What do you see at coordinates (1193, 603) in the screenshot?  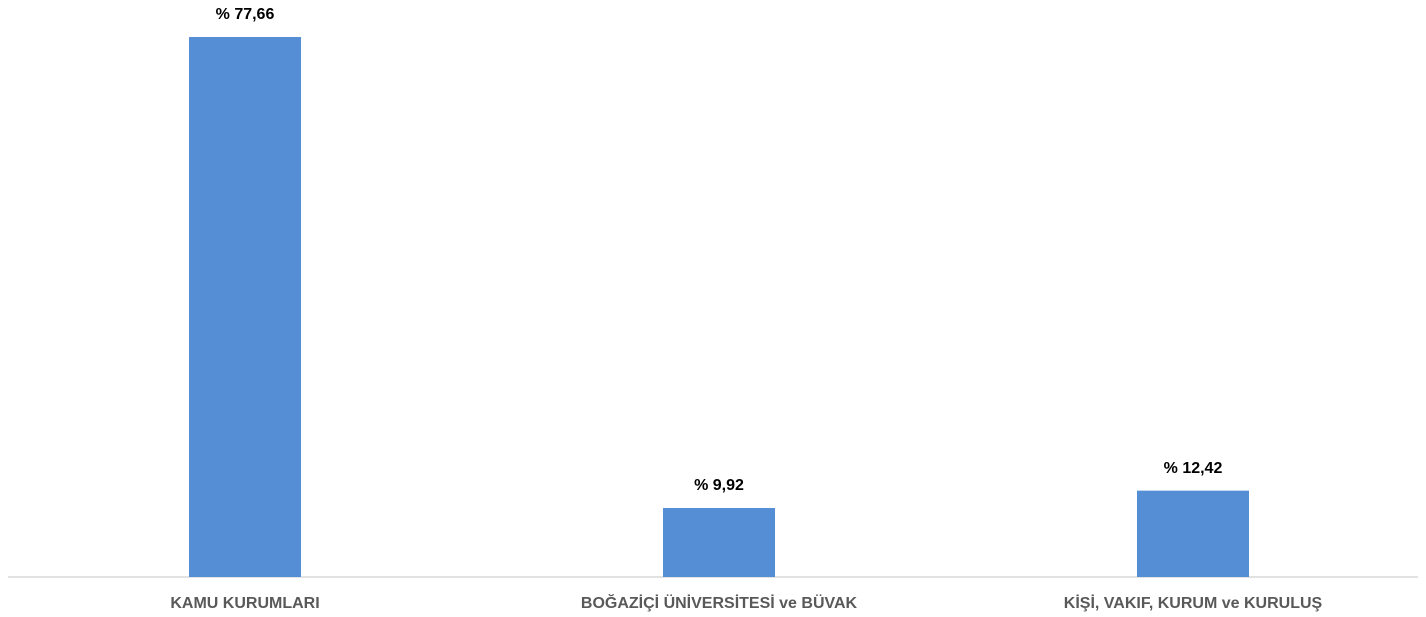 I see `x-tick-label: KİŞİ, VAKIF, KURUM ve KURULUŞ` at bounding box center [1193, 603].